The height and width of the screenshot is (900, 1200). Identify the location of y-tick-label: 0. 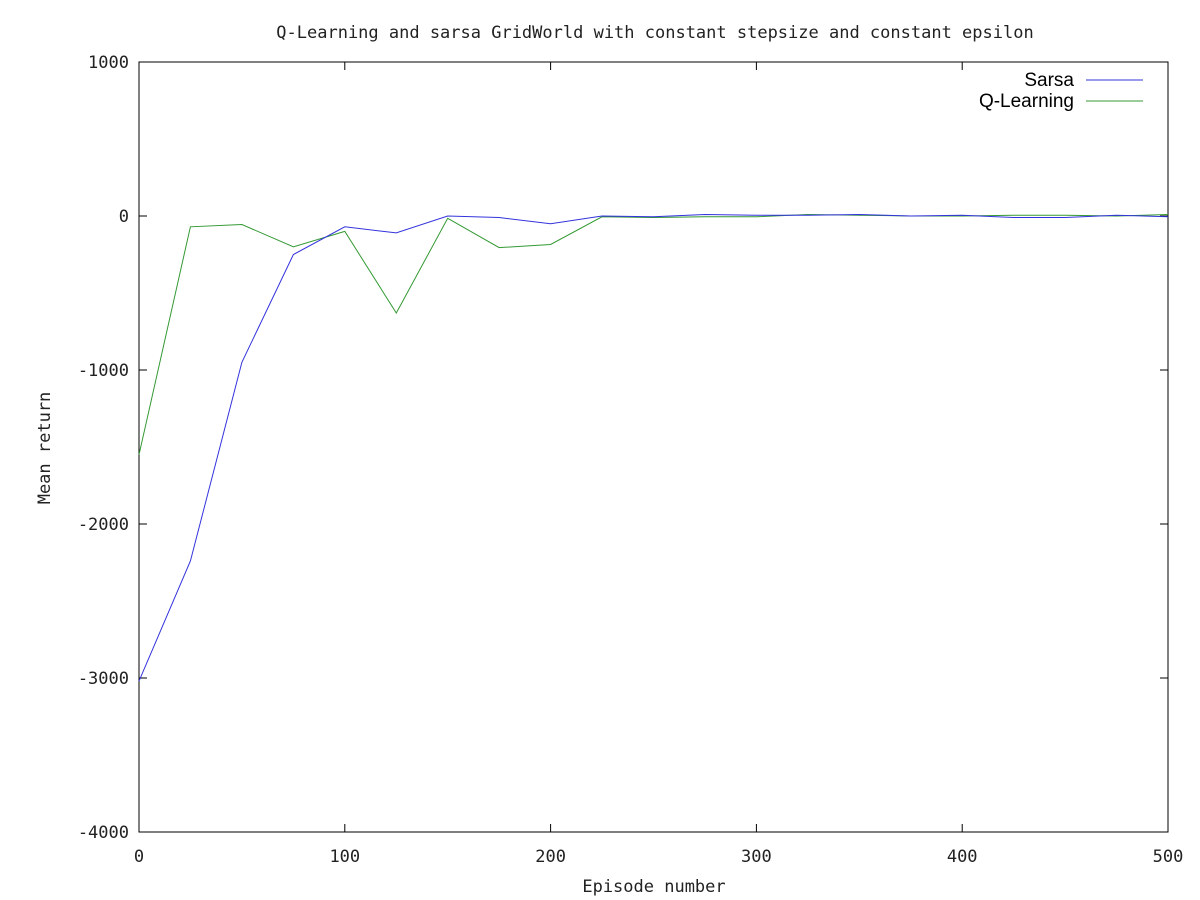
(124, 217).